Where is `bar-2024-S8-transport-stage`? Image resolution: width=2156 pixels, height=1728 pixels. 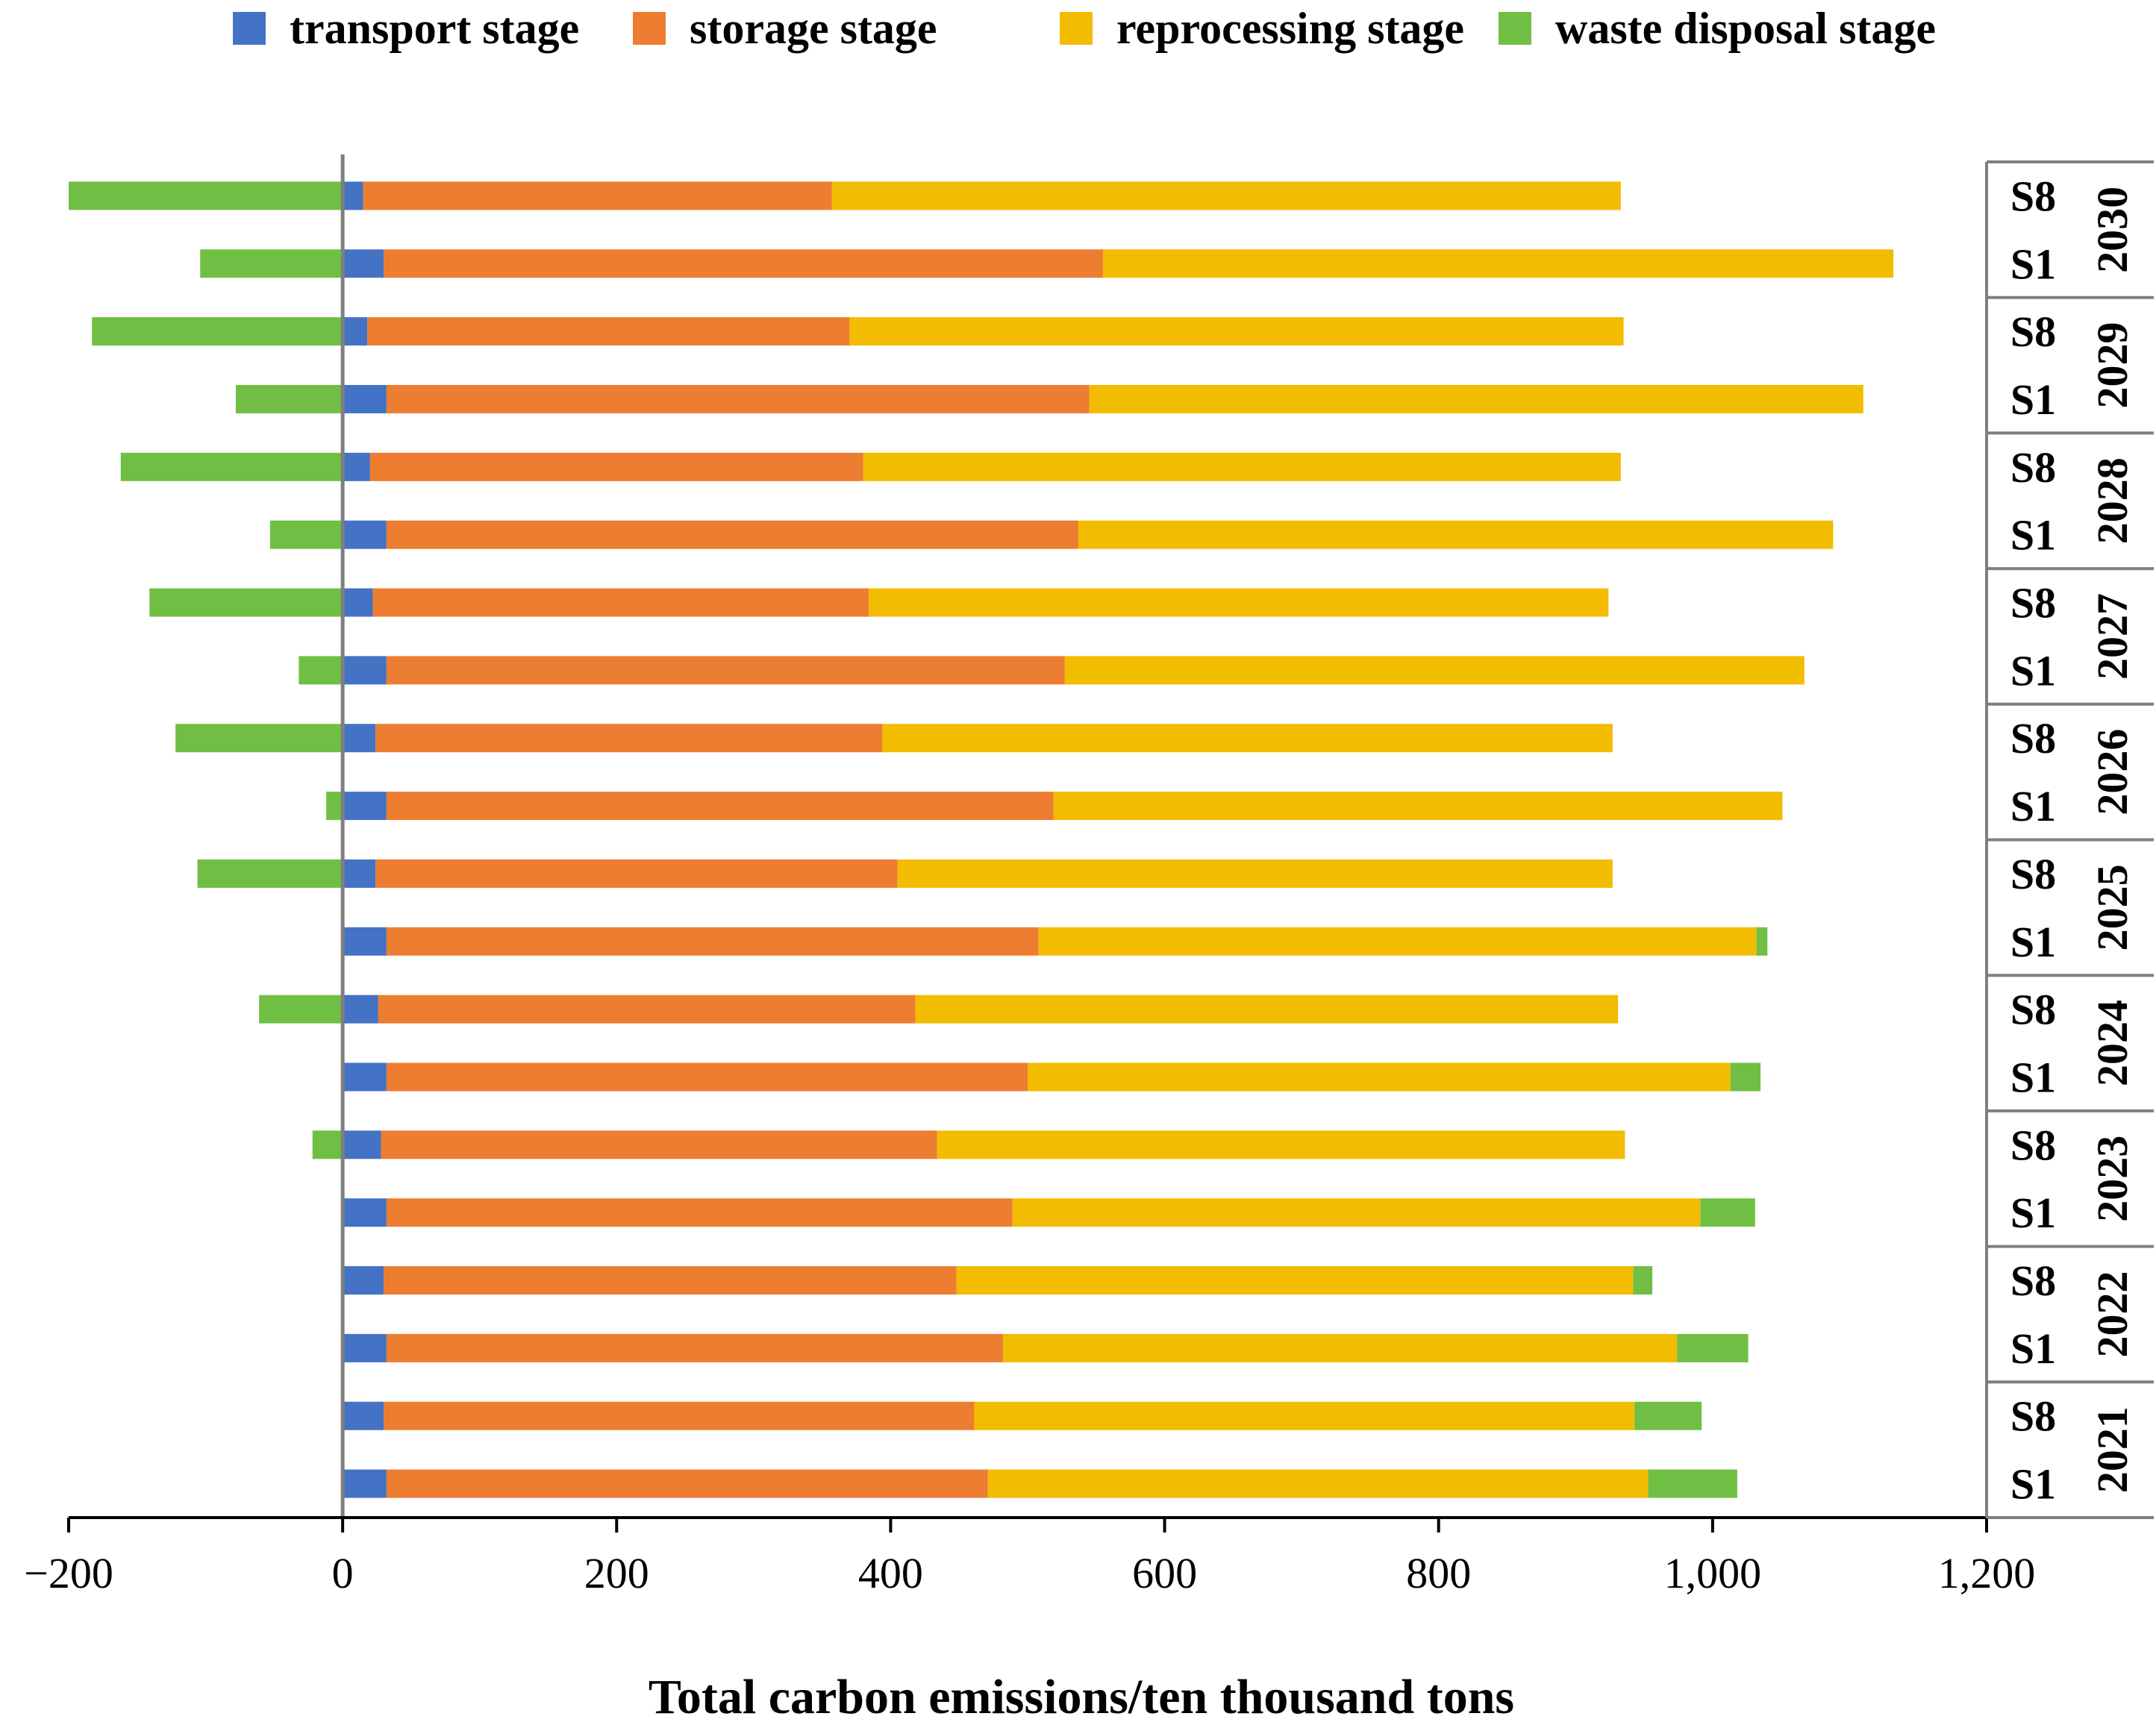
bar-2024-S8-transport-stage is located at coordinates (360, 1009).